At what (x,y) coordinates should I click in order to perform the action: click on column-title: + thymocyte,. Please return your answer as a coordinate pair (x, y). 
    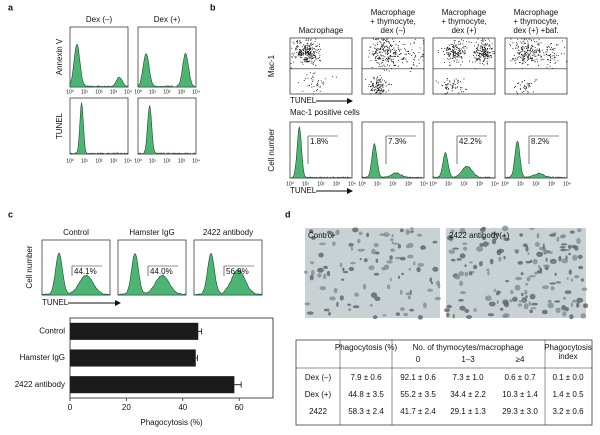
    Looking at the image, I should click on (393, 21).